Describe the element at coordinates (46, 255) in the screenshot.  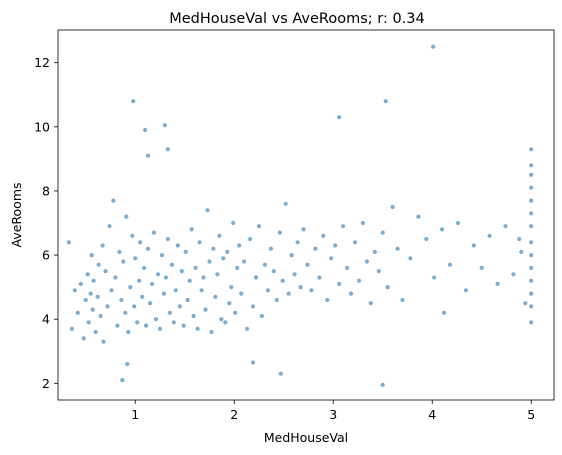
I see `y-tick-label: 6` at that location.